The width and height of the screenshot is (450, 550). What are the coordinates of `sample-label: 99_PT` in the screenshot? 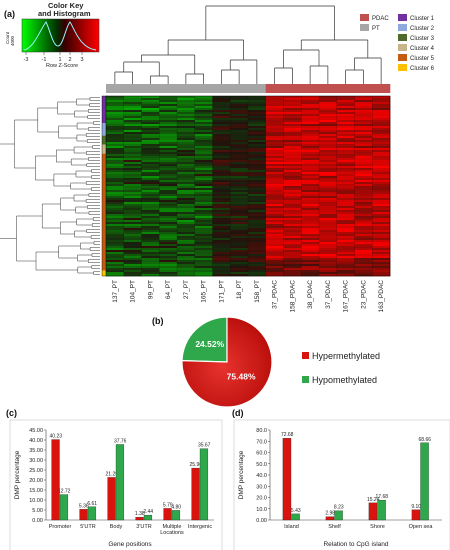 It's located at (150, 289).